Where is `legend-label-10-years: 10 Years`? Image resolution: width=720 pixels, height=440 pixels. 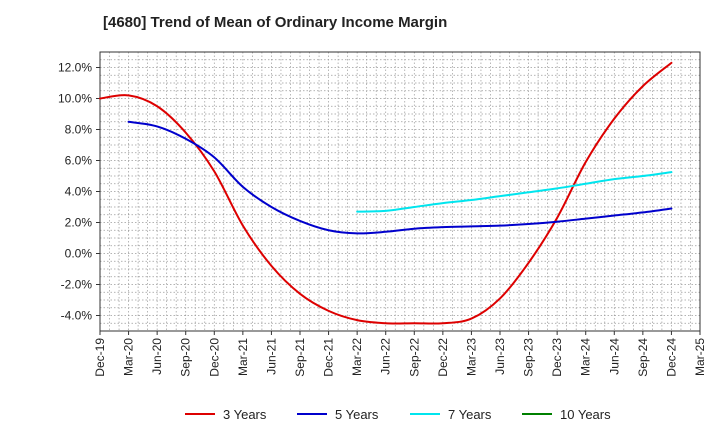 legend-label-10-years: 10 Years is located at coordinates (585, 414).